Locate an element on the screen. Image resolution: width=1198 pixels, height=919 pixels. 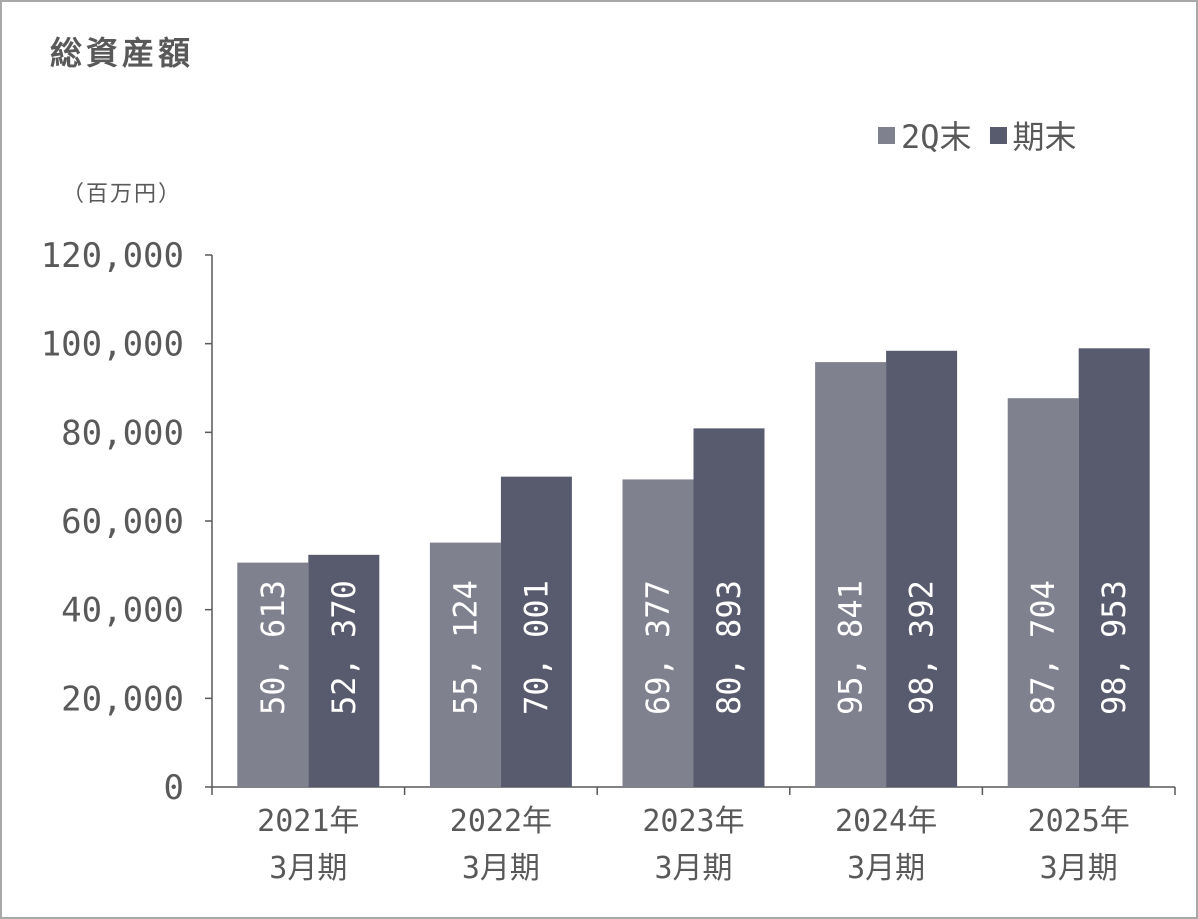
bar-value-label: 95, 841 is located at coordinates (851, 647).